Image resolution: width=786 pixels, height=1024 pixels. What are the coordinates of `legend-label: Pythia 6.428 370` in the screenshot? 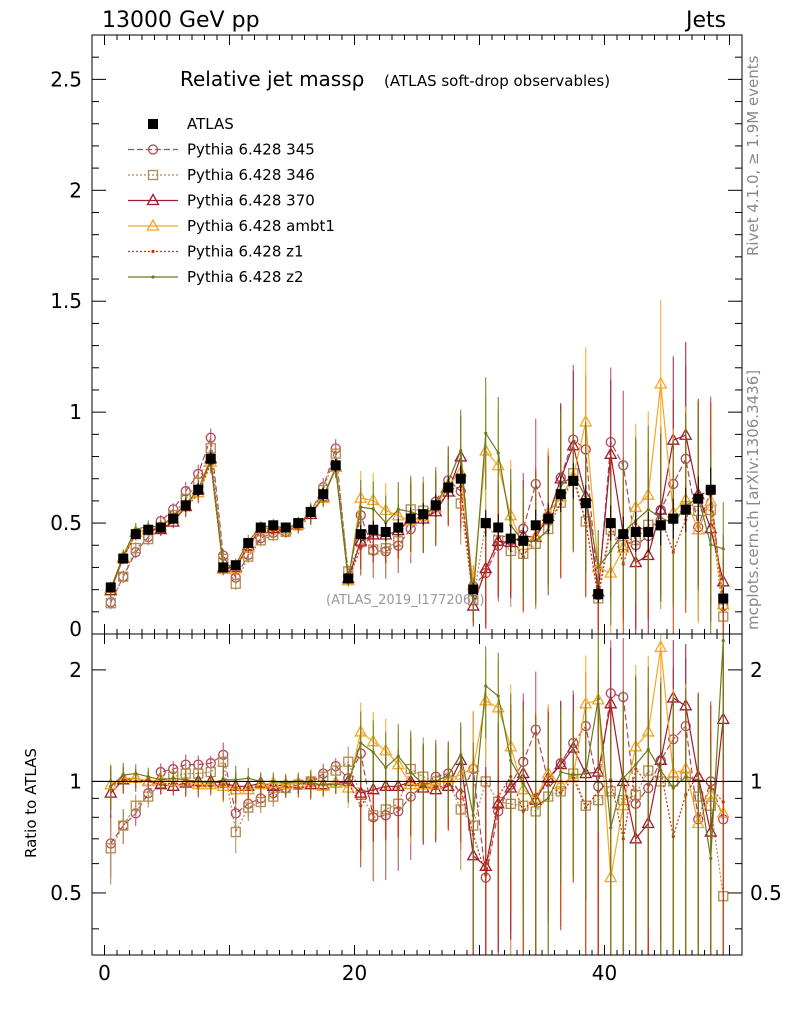 It's located at (251, 201).